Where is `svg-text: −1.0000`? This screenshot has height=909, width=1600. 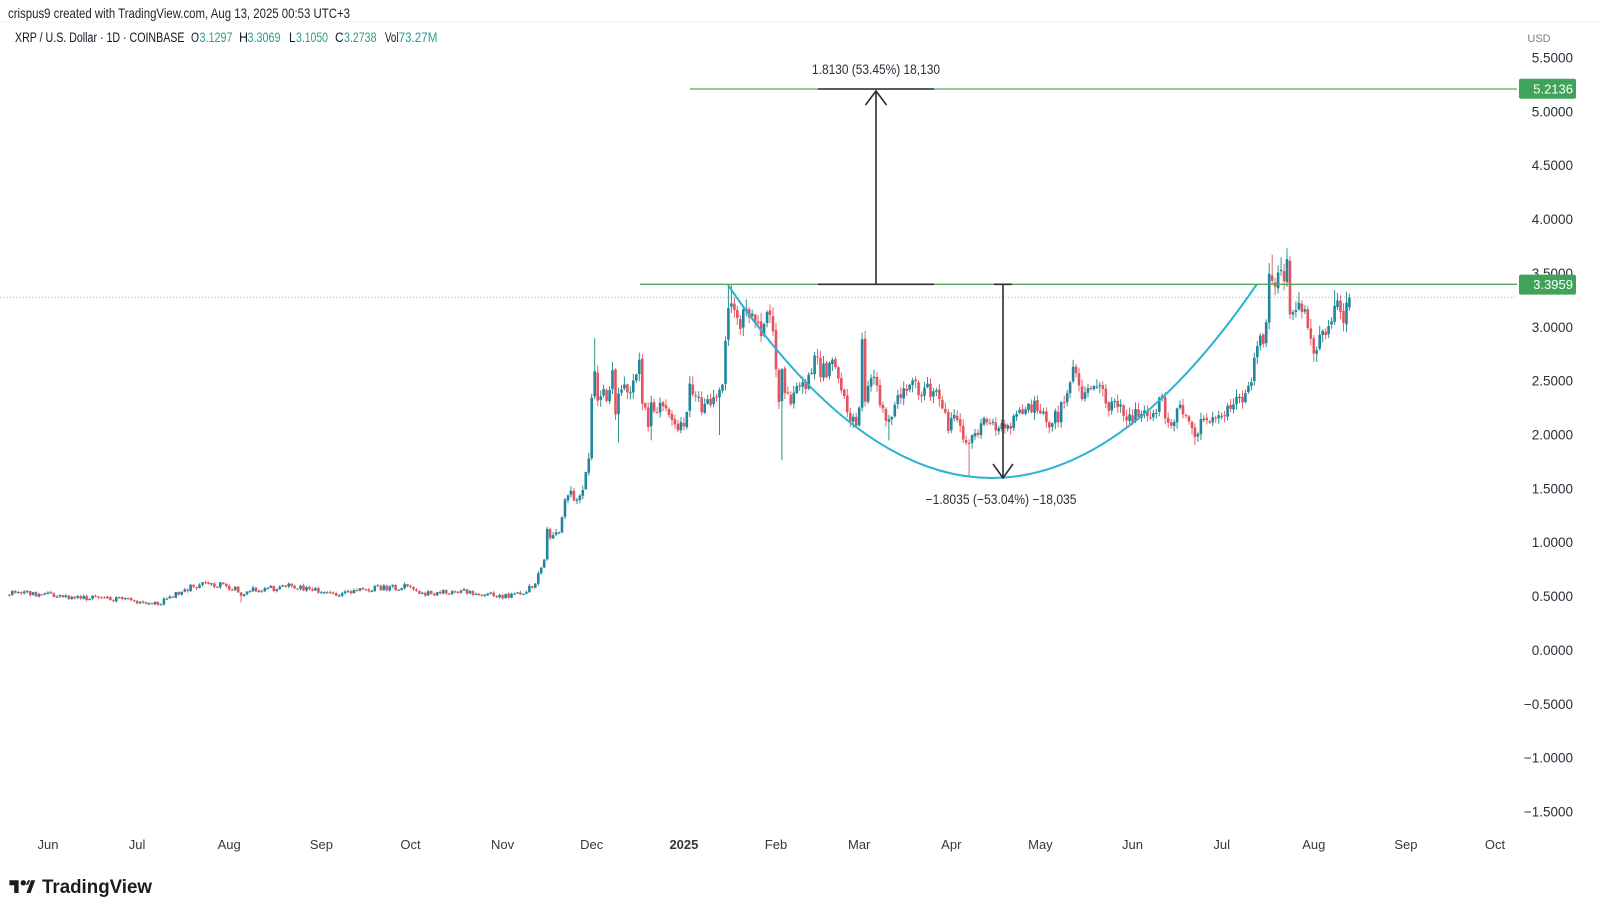
svg-text: −1.0000 is located at coordinates (1548, 758).